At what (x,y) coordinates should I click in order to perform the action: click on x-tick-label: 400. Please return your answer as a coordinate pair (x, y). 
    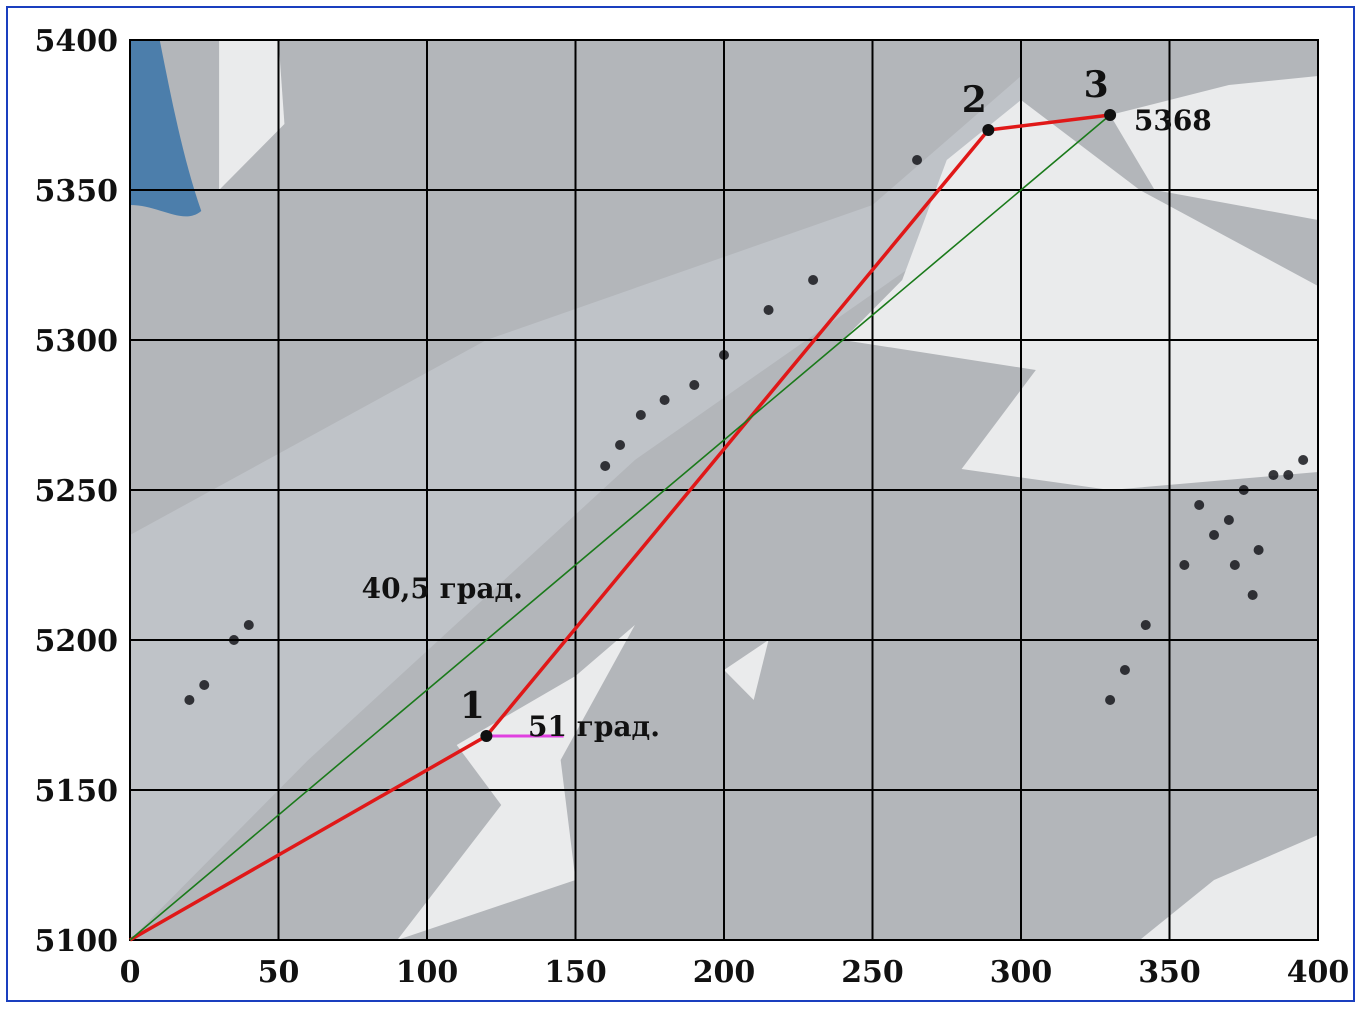
    Looking at the image, I should click on (1318, 972).